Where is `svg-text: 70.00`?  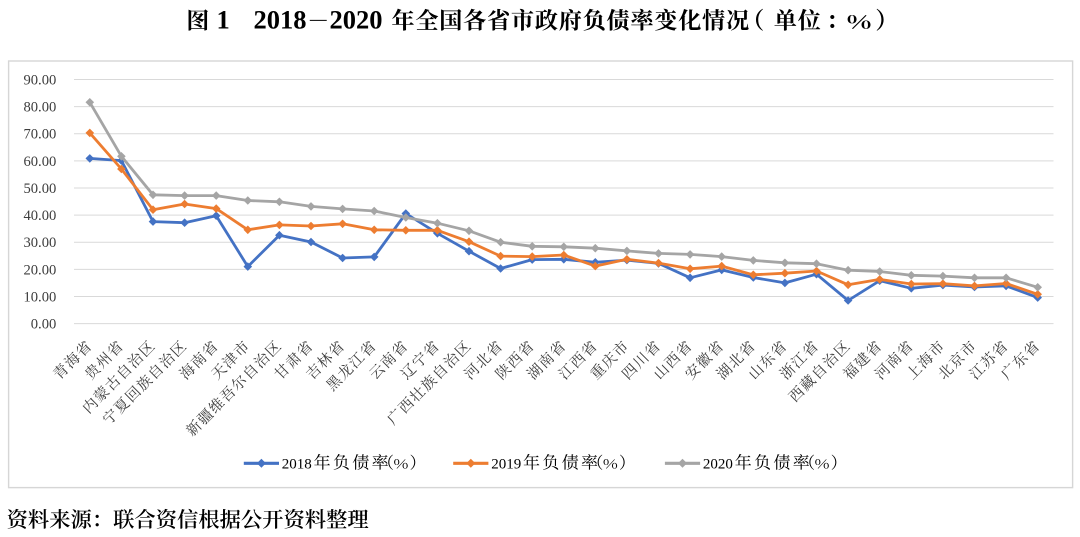
svg-text: 70.00 is located at coordinates (39, 135).